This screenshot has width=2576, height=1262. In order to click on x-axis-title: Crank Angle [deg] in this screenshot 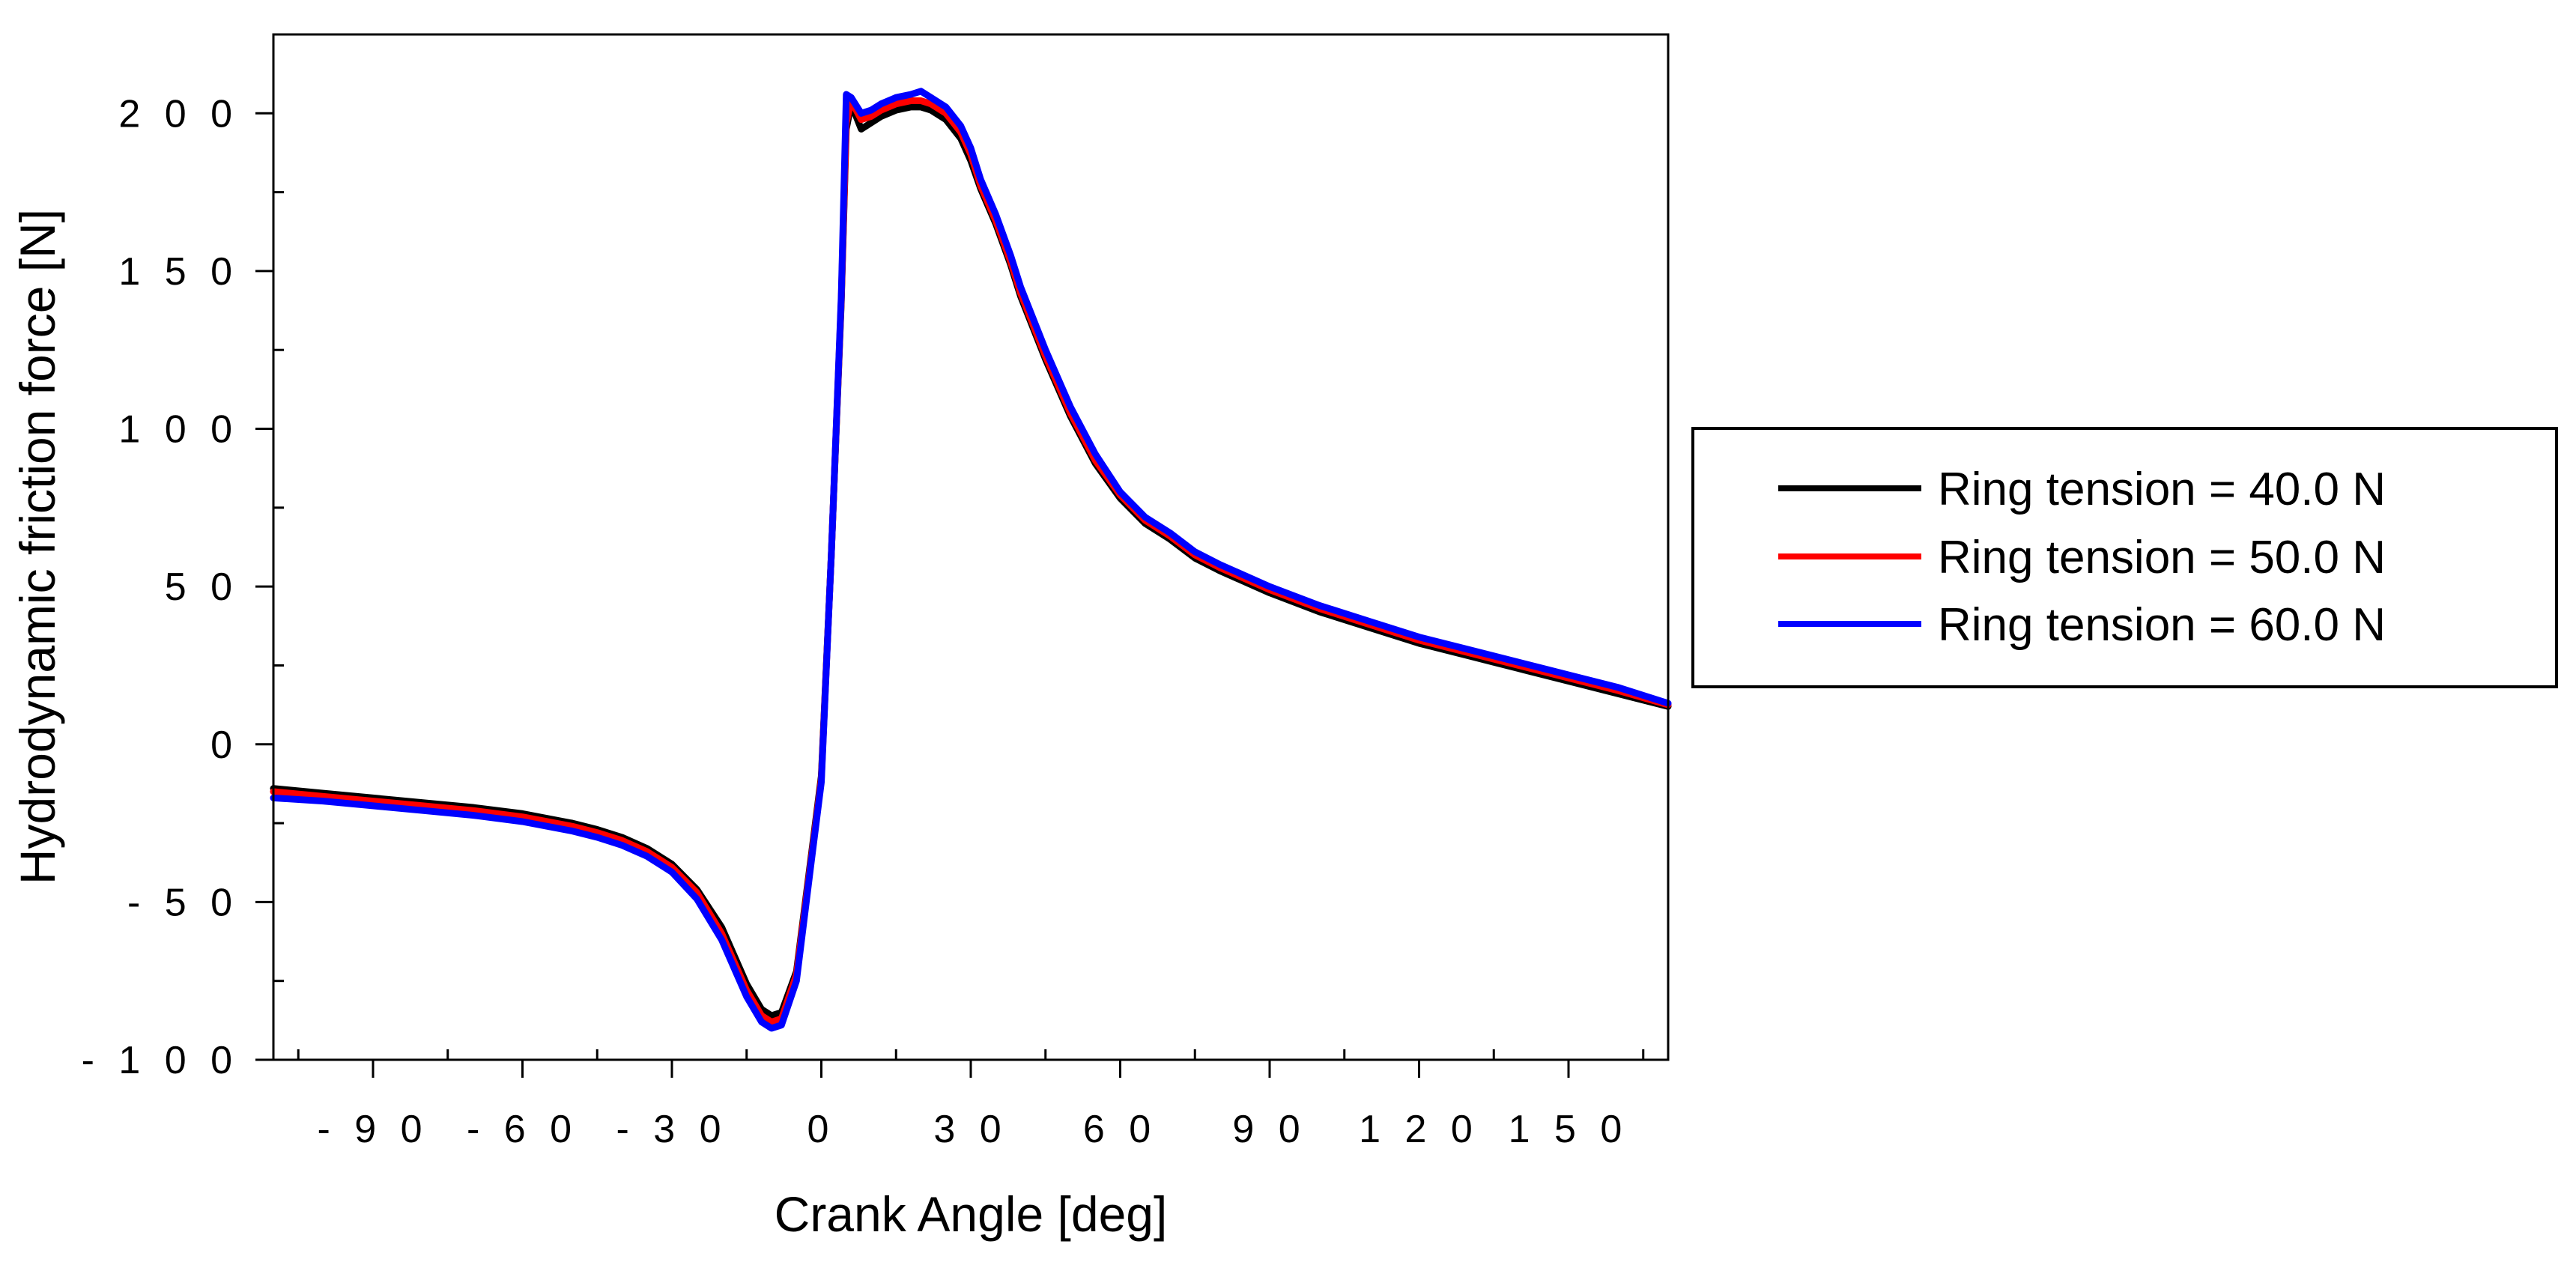, I will do `click(972, 1214)`.